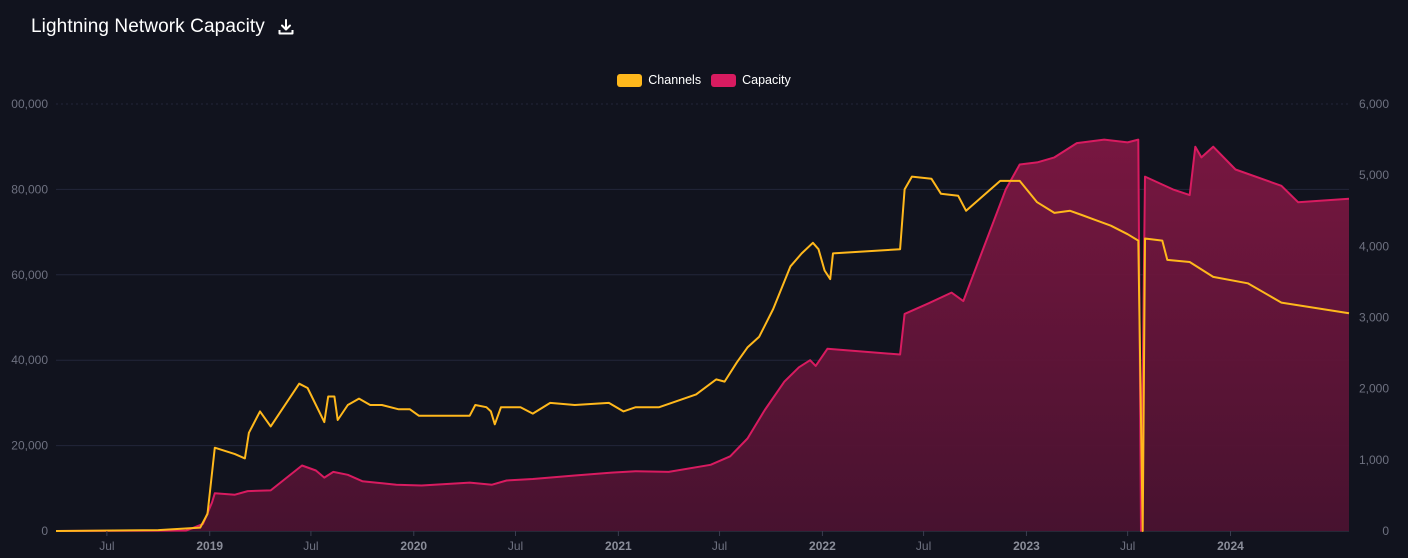  I want to click on left-tick-label: 60,000, so click(29, 275).